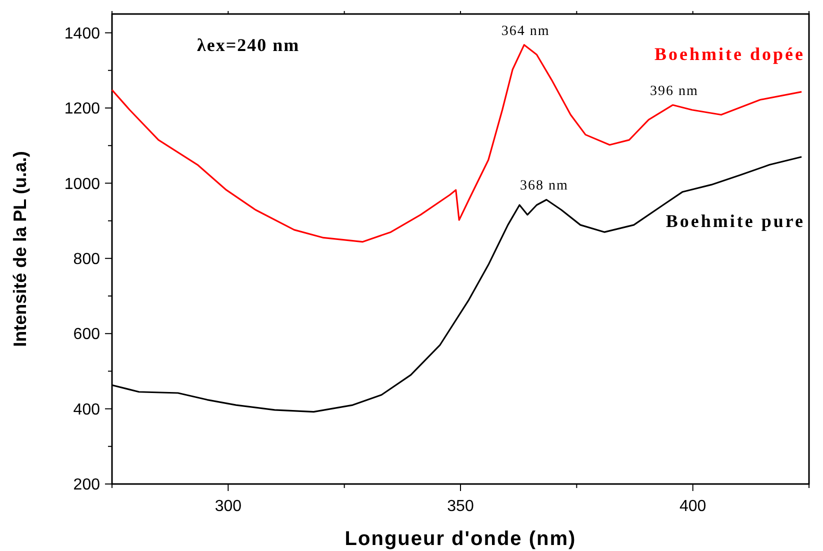 This screenshot has height=551, width=823. Describe the element at coordinates (460, 539) in the screenshot. I see `x-axis-title: Longueur d'onde (nm)` at that location.